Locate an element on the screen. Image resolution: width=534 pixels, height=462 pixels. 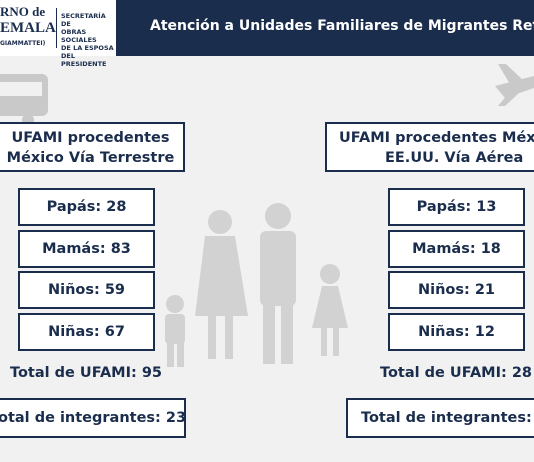
section-title: UFAMI procedentes México Vía Terrestre is located at coordinates (92, 147).